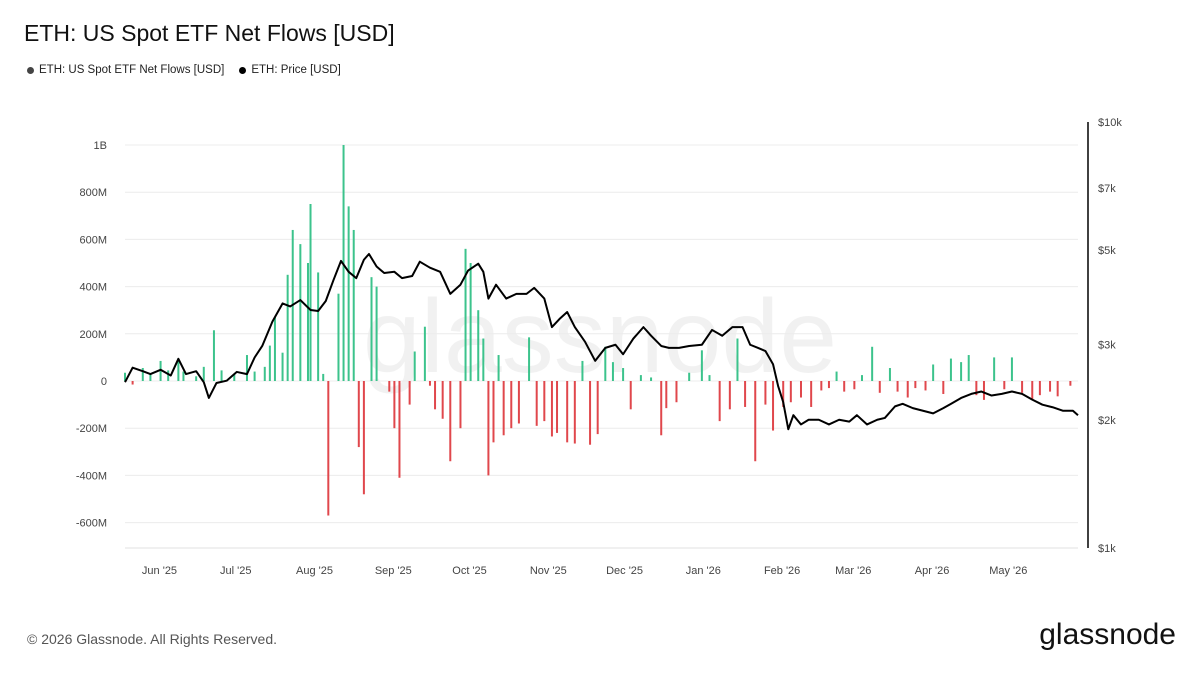 Image resolution: width=1200 pixels, height=674 pixels. What do you see at coordinates (703, 571) in the screenshot?
I see `x-tick-label: Jan '26` at bounding box center [703, 571].